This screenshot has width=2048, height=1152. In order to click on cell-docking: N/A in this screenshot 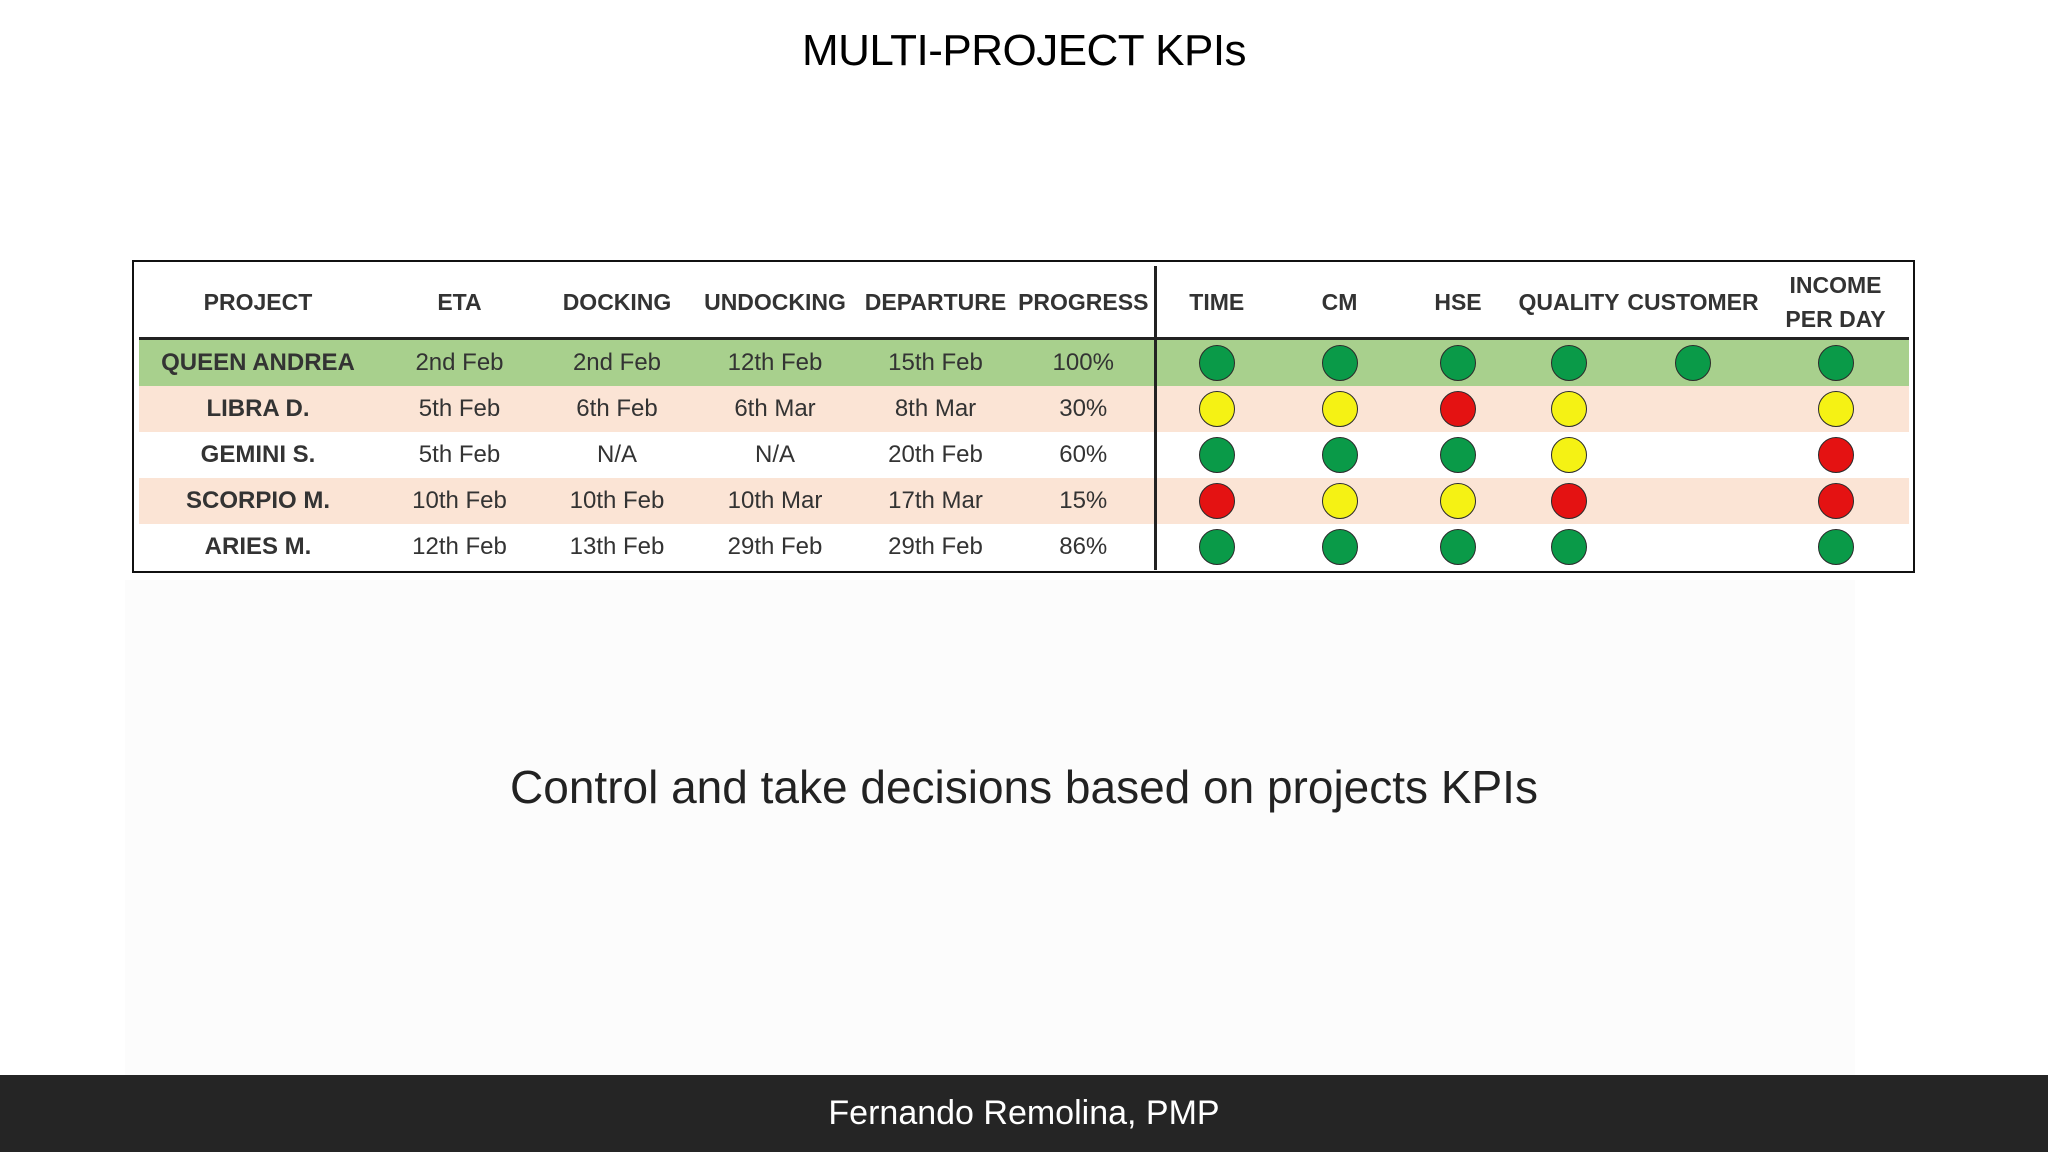, I will do `click(616, 454)`.